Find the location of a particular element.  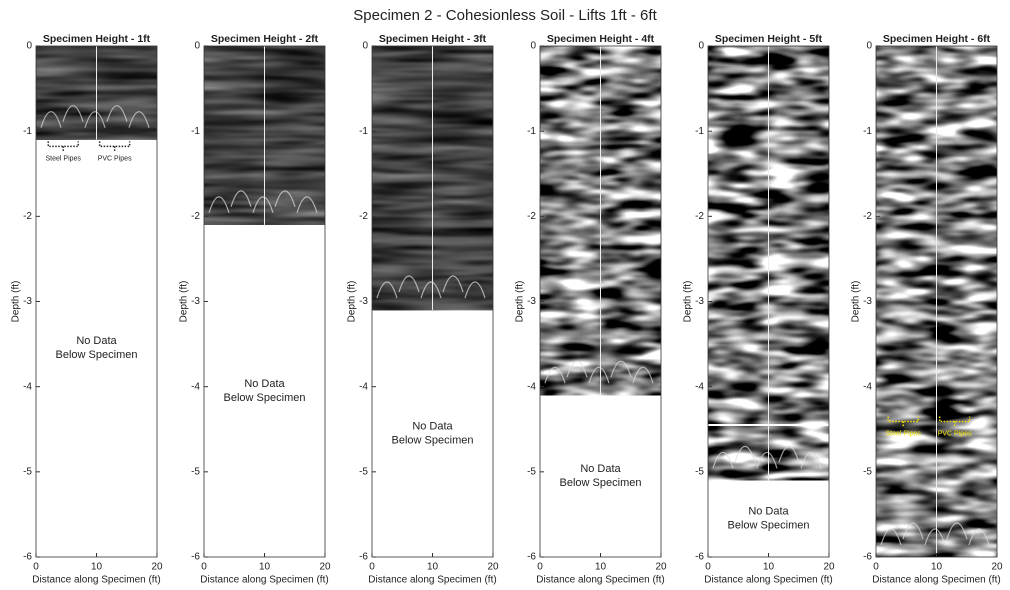

panel-title: Specimen Height - 5ft is located at coordinates (769, 39).